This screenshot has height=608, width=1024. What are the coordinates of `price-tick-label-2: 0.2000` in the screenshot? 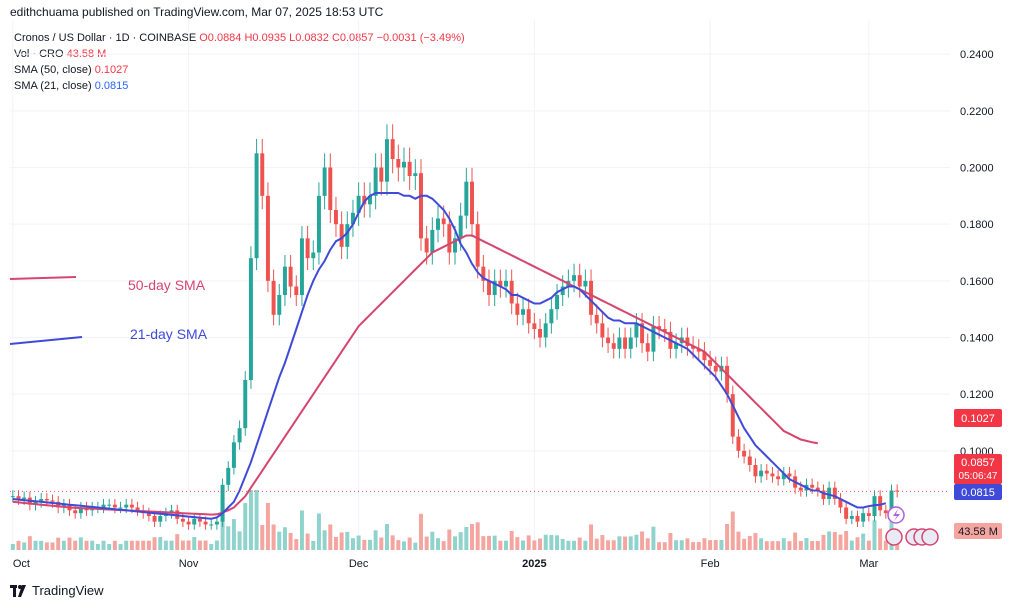 It's located at (977, 169).